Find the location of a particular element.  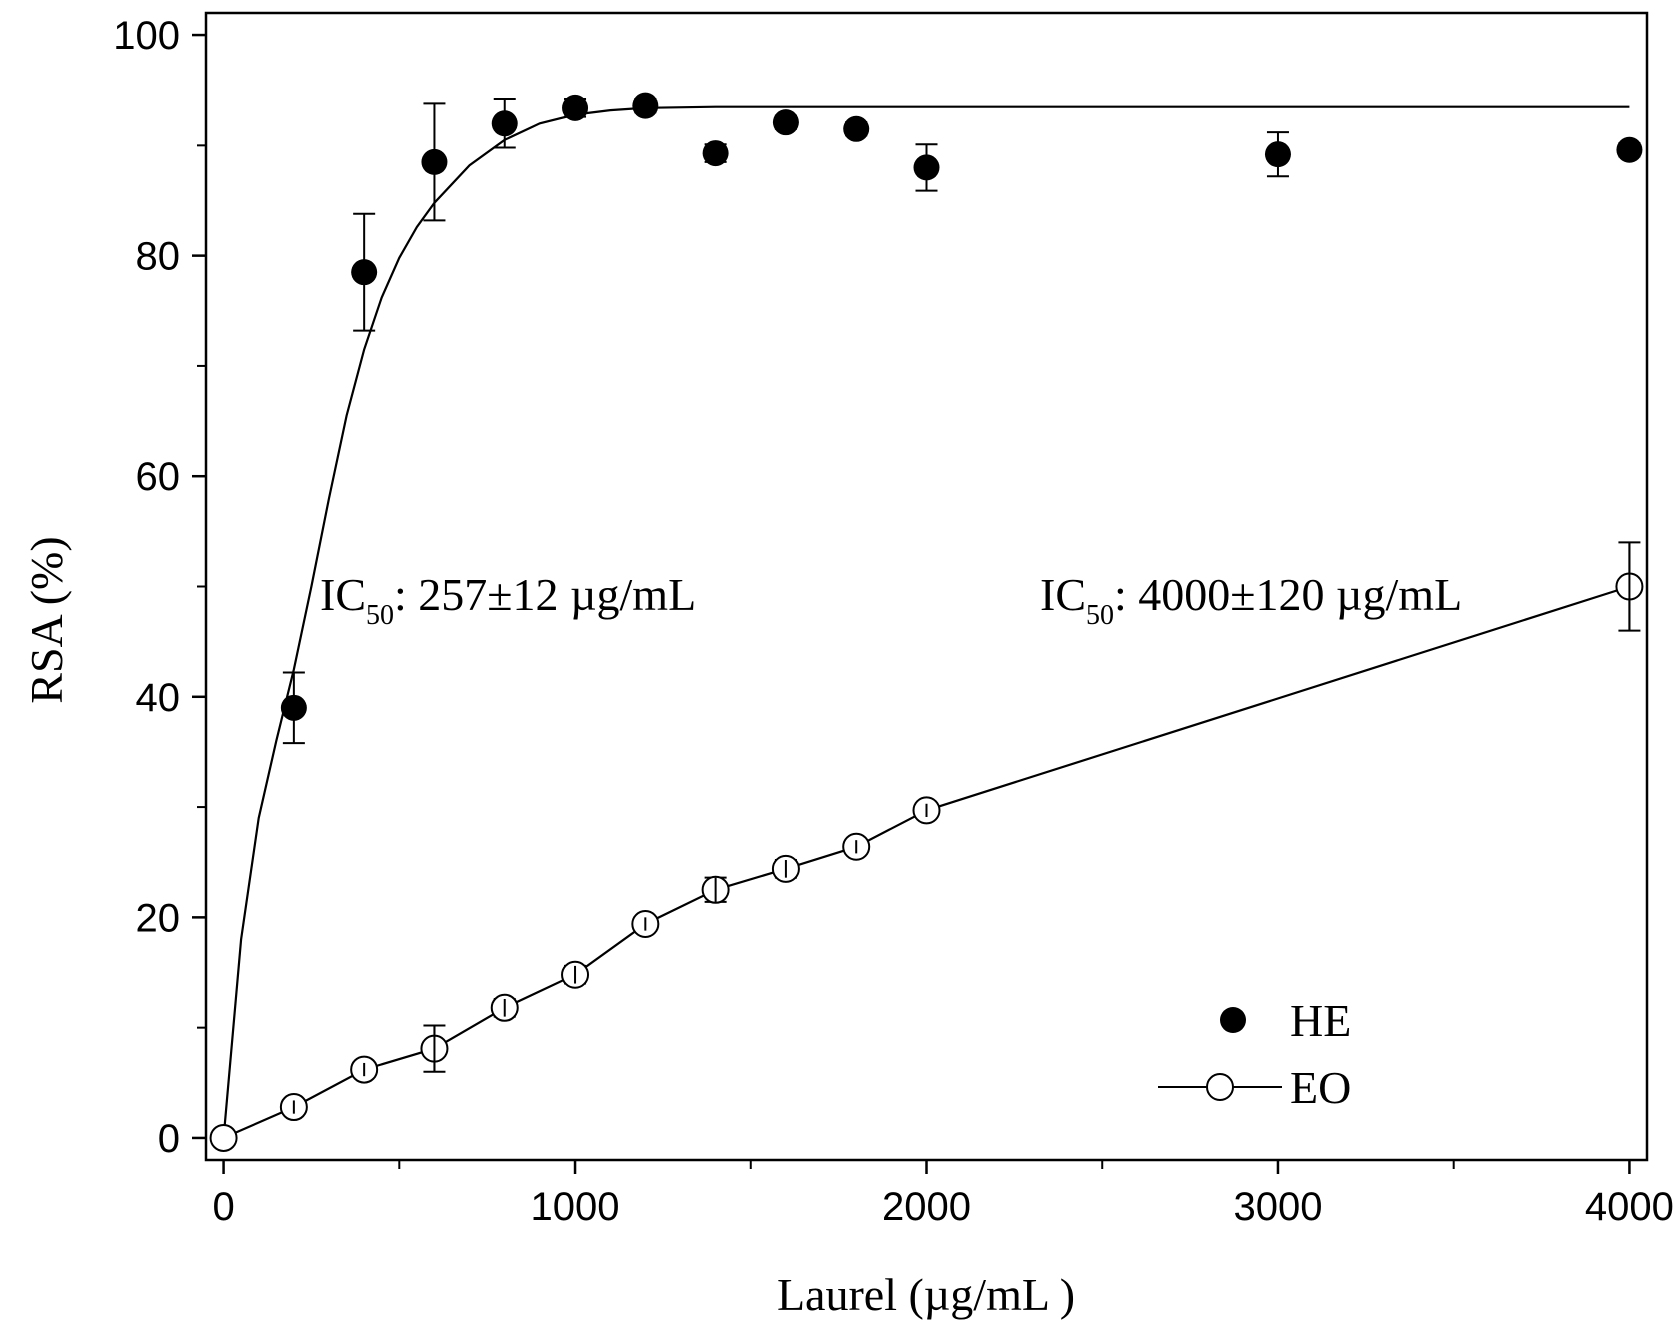

x-axis-title: Laurel (µg/mL ) is located at coordinates (926, 1294).